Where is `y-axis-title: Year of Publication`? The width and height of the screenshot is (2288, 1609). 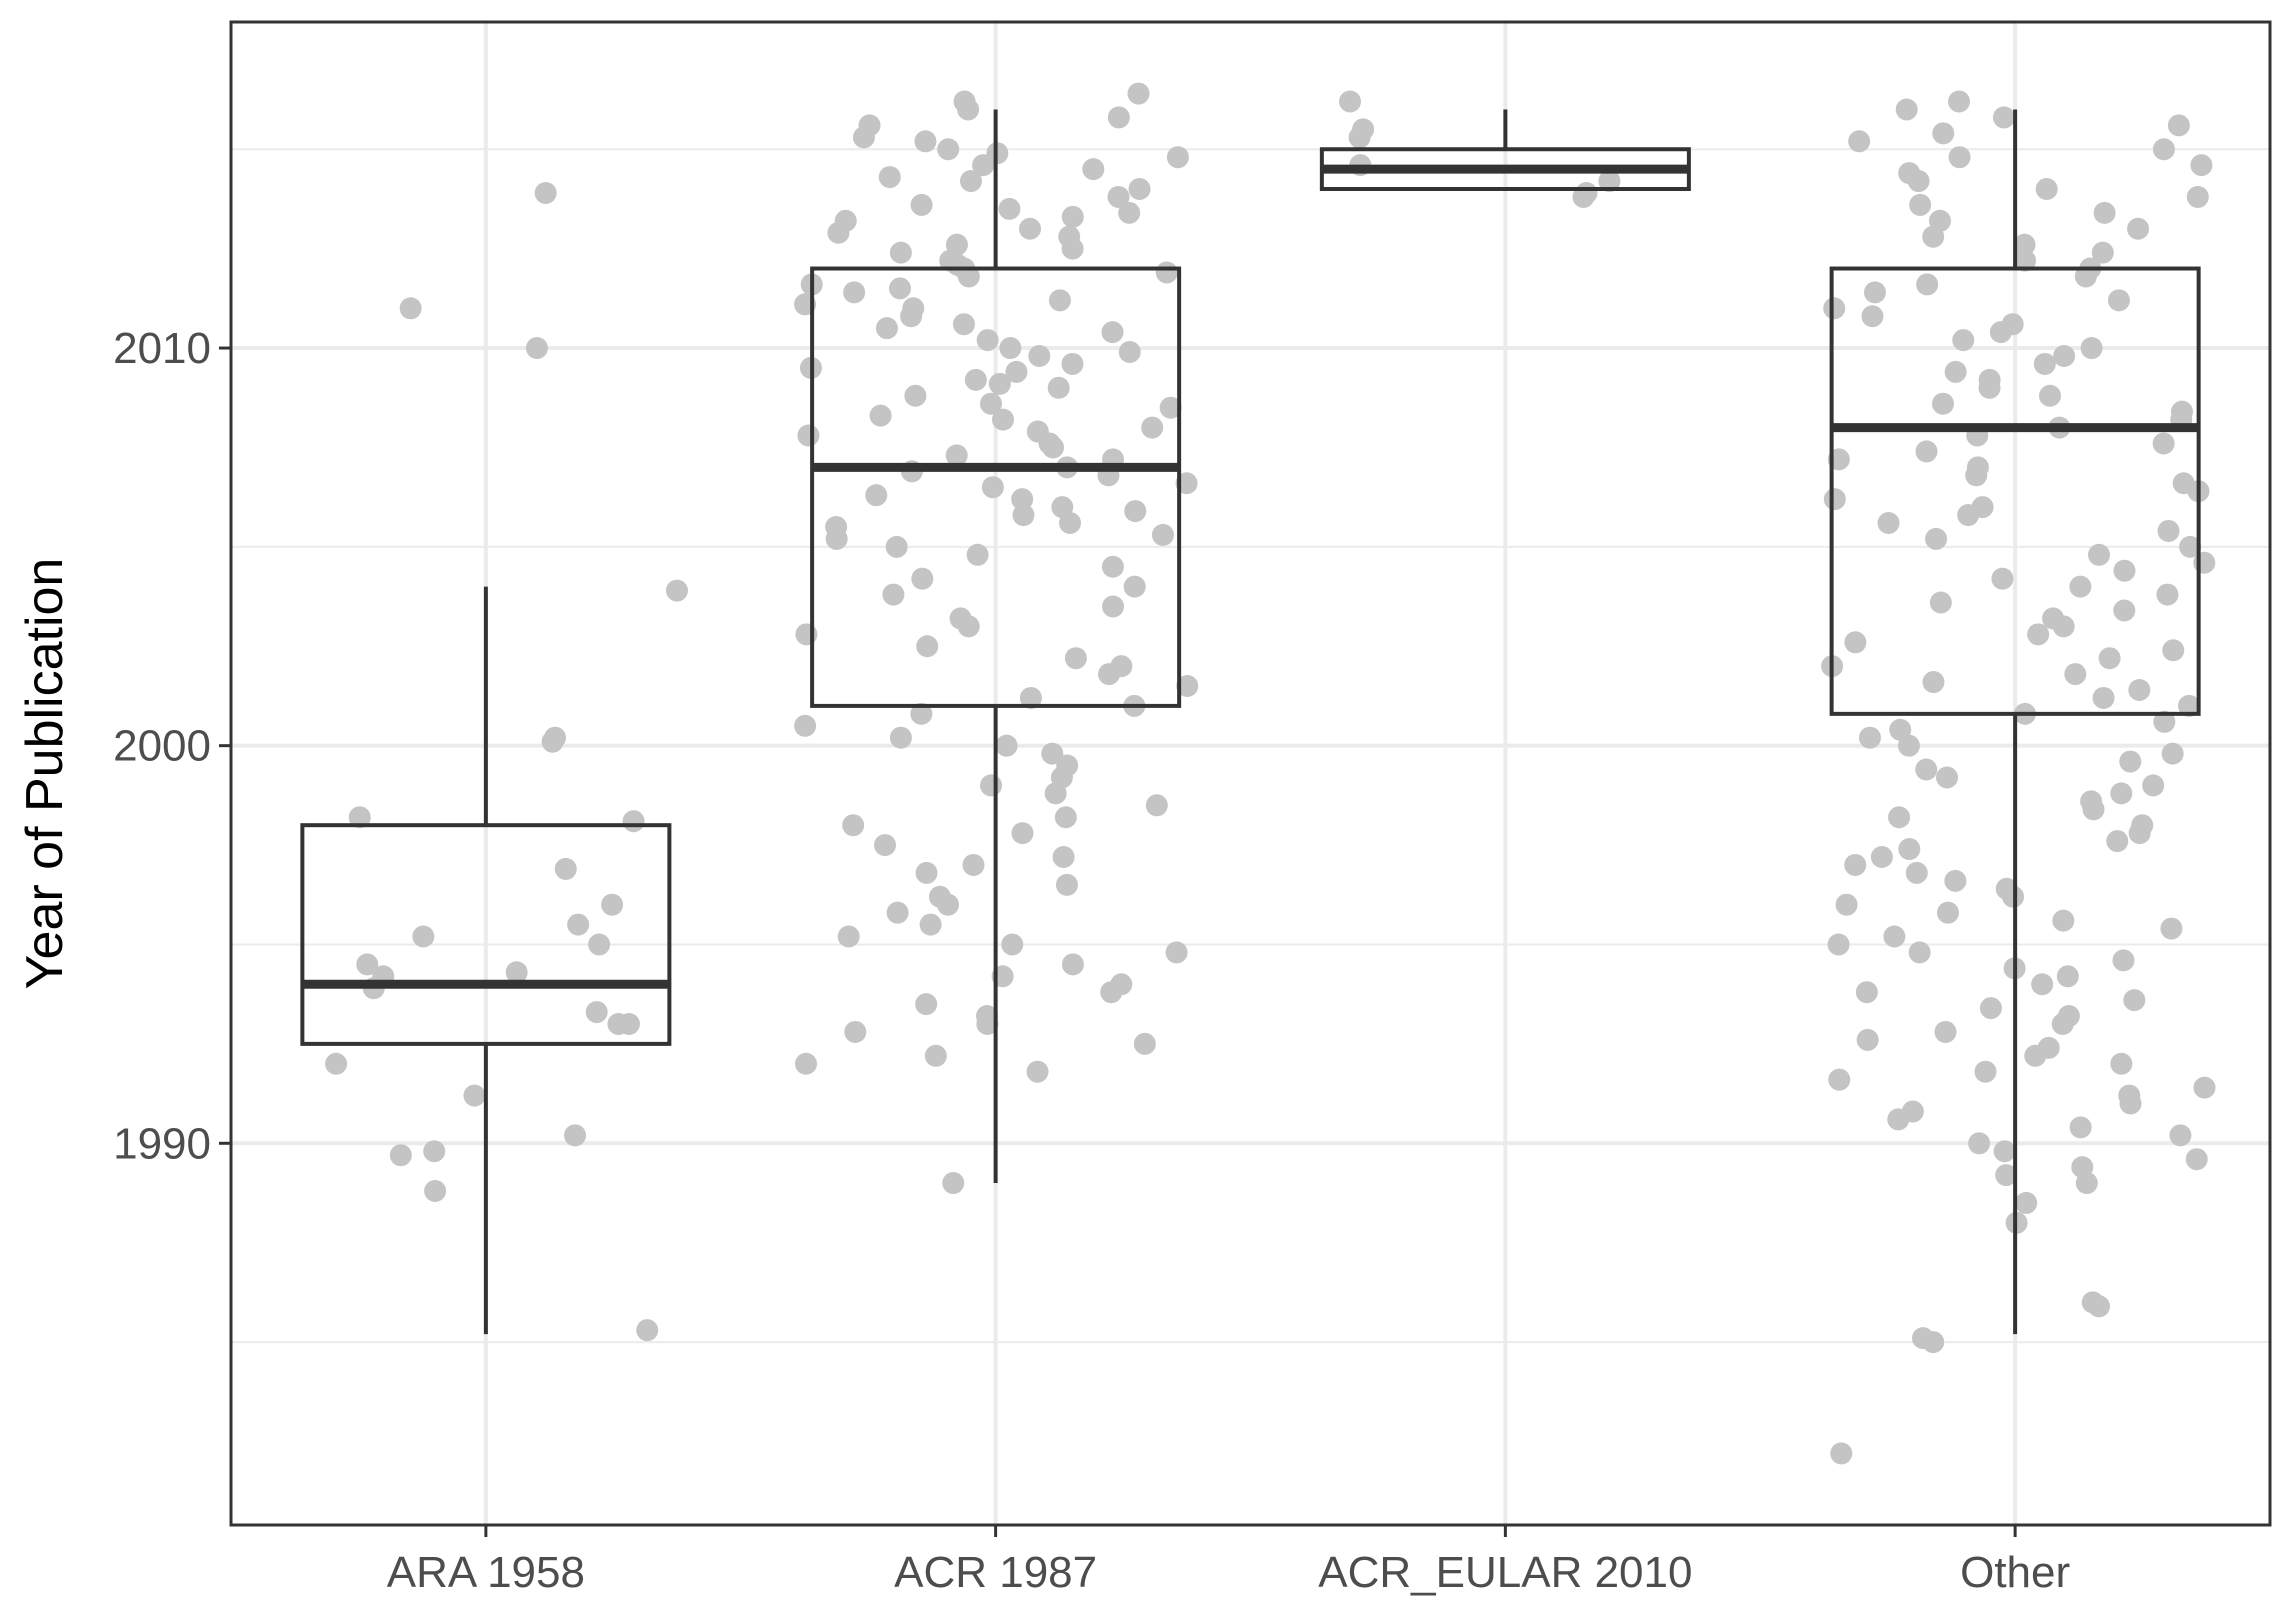 y-axis-title: Year of Publication is located at coordinates (45, 774).